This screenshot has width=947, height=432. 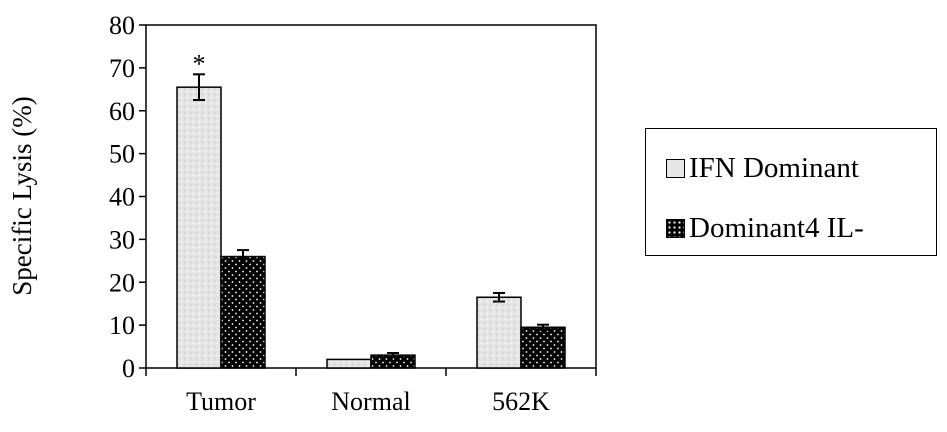 I want to click on y-tick-label: 10, so click(x=122, y=325).